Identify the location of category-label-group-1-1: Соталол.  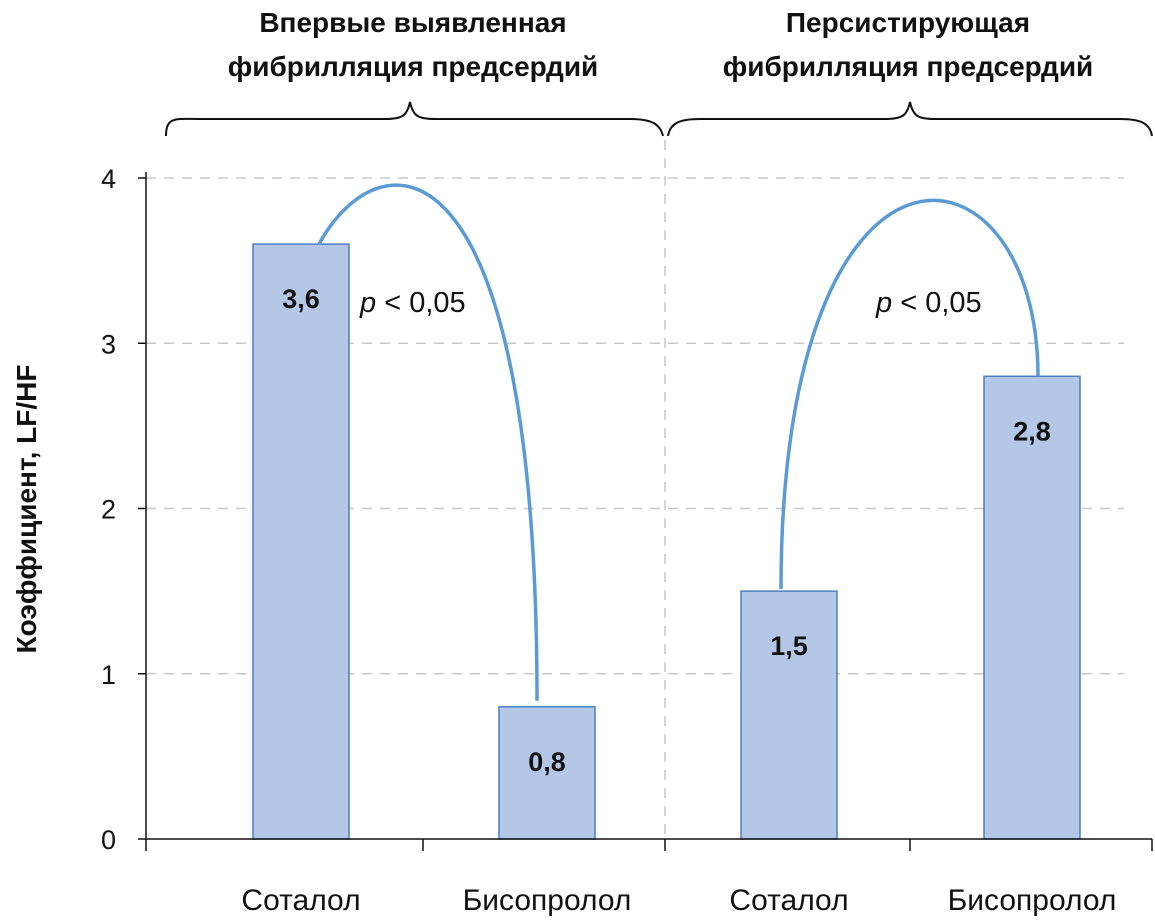
(300, 900).